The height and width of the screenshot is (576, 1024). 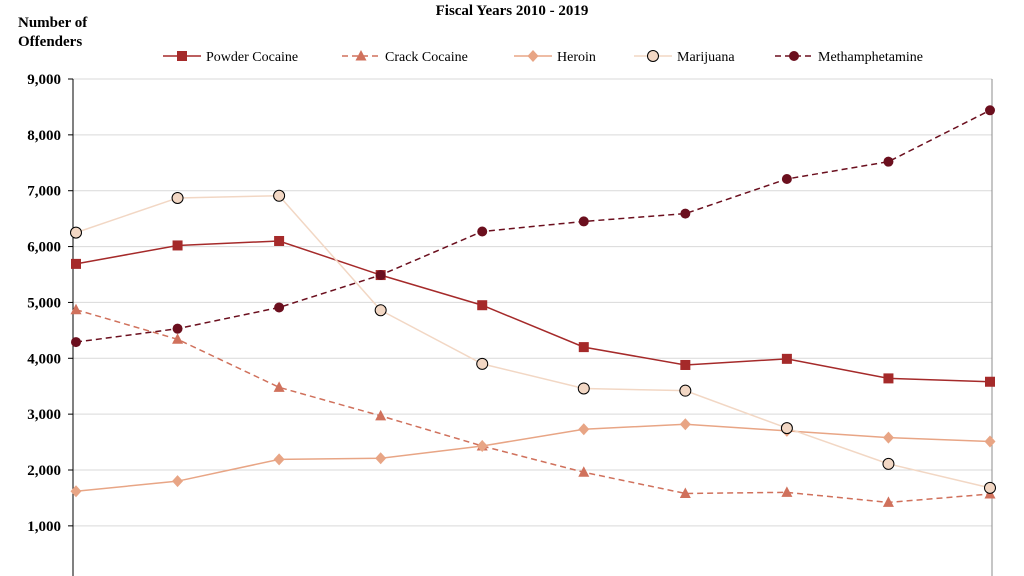 I want to click on legend-label-methamphetamine: Methamphetamine, so click(x=870, y=57).